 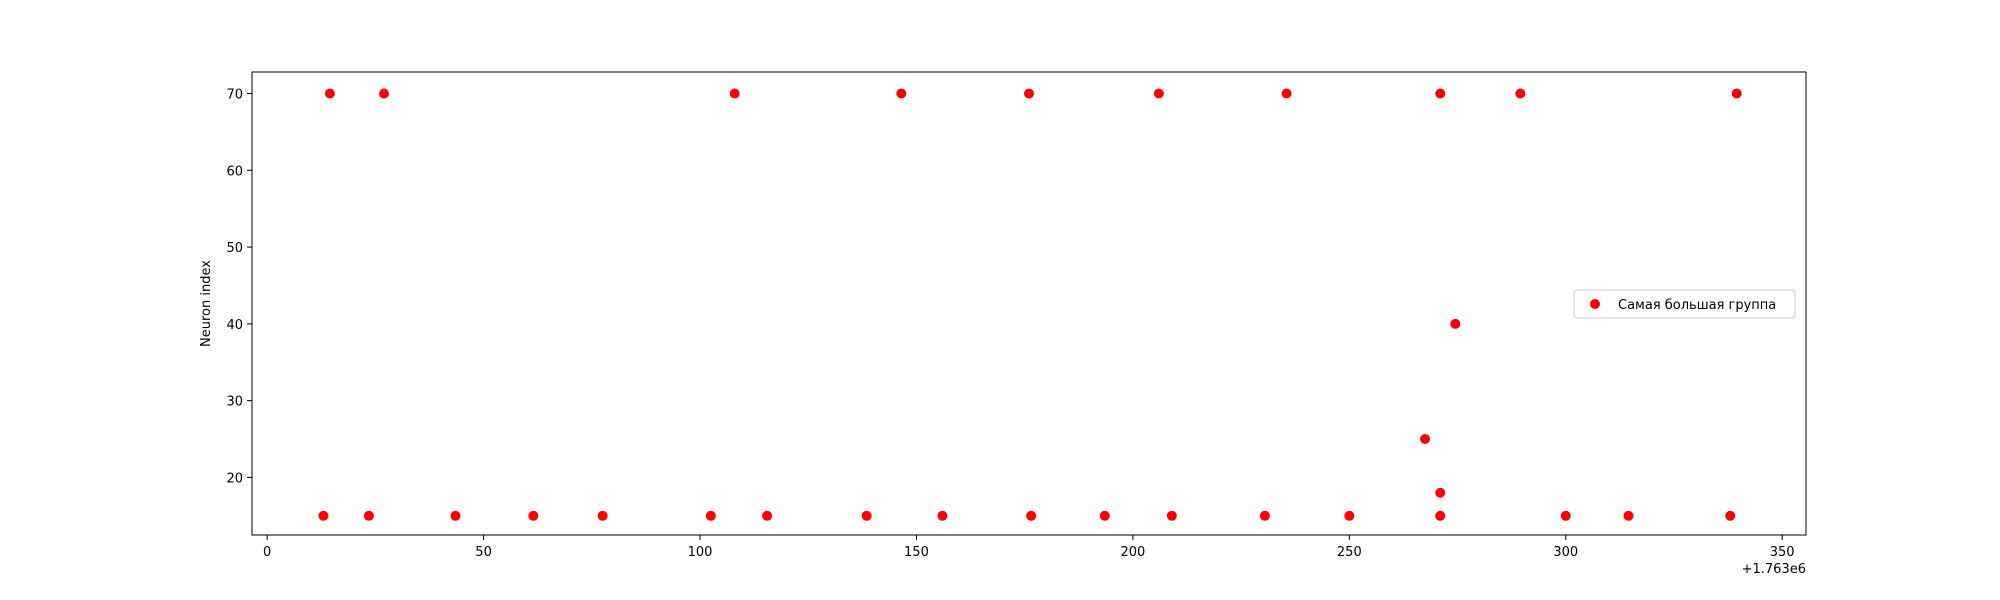 I want to click on y-tick-label: 60, so click(x=234, y=171).